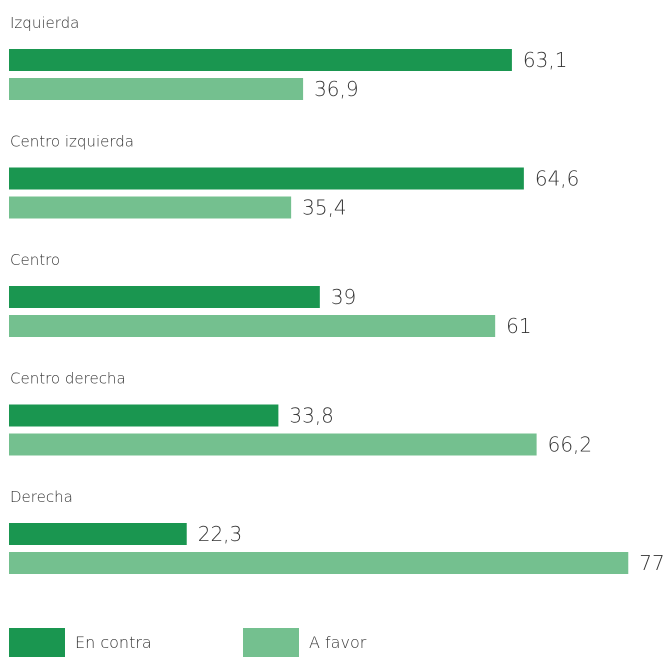 This screenshot has width=667, height=657. Describe the element at coordinates (338, 531) in the screenshot. I see `category-group: Derecha 22,3 77,7` at that location.